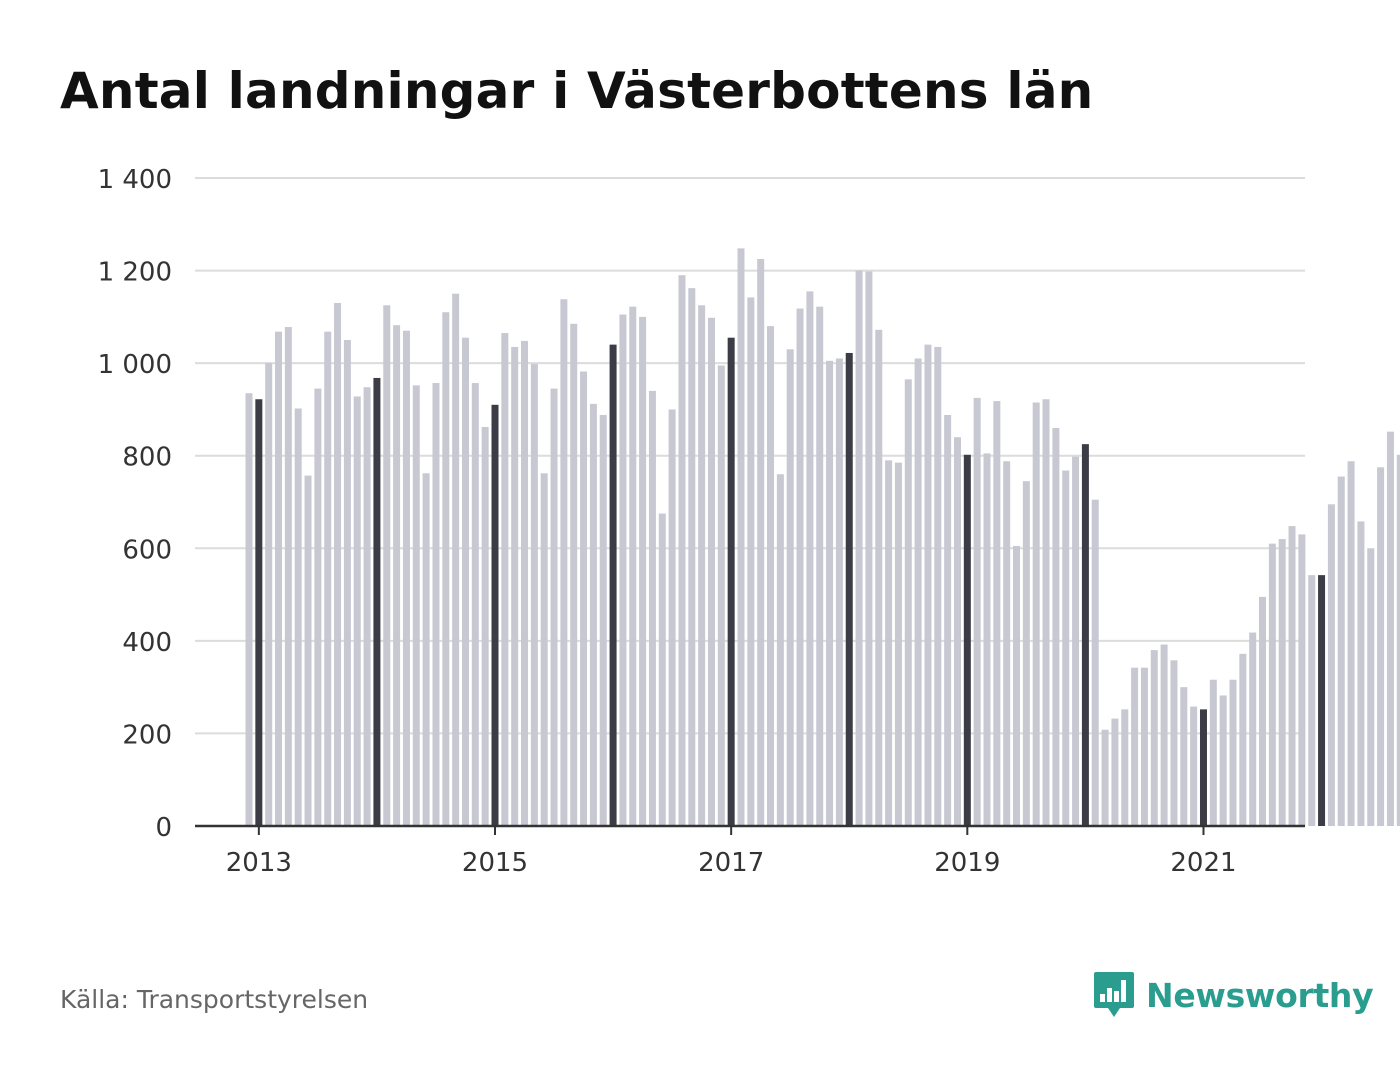 The height and width of the screenshot is (1080, 1400). What do you see at coordinates (259, 863) in the screenshot?
I see `x-tick-label: 2013` at bounding box center [259, 863].